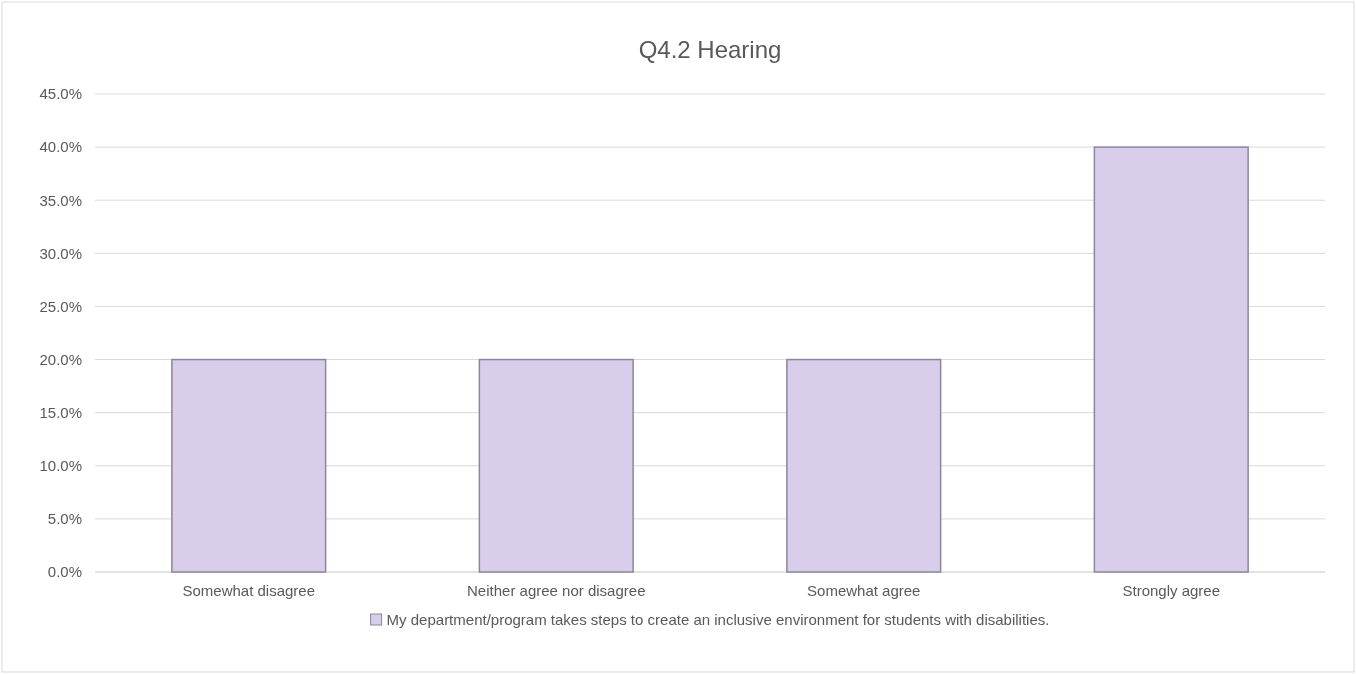  What do you see at coordinates (60, 359) in the screenshot?
I see `y-tick-label: 20.0%` at bounding box center [60, 359].